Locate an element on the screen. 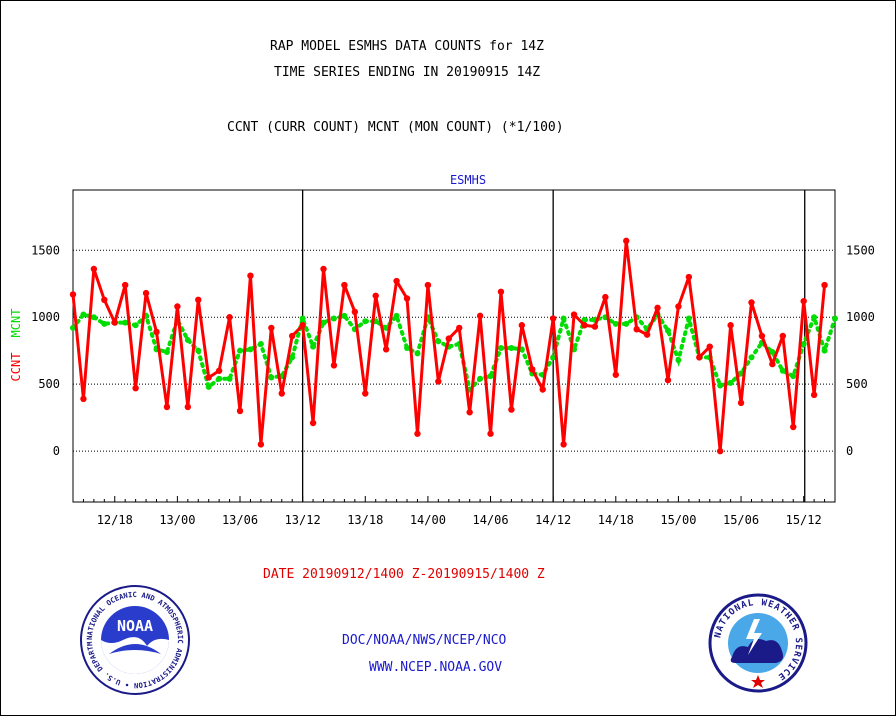  x-tick-label: 14/00 is located at coordinates (428, 520).